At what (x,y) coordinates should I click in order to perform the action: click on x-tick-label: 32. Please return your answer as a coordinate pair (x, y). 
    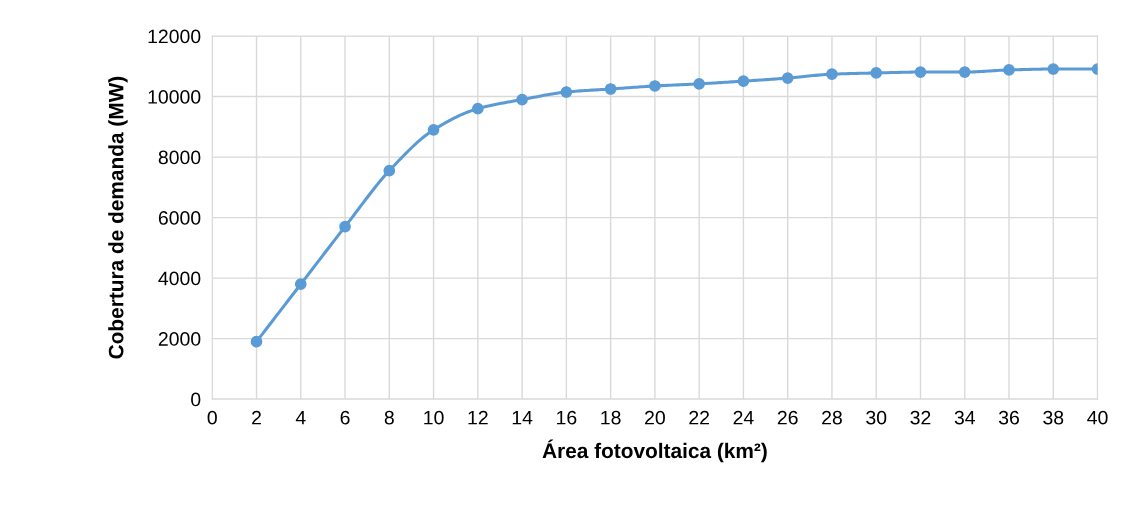
    Looking at the image, I should click on (920, 417).